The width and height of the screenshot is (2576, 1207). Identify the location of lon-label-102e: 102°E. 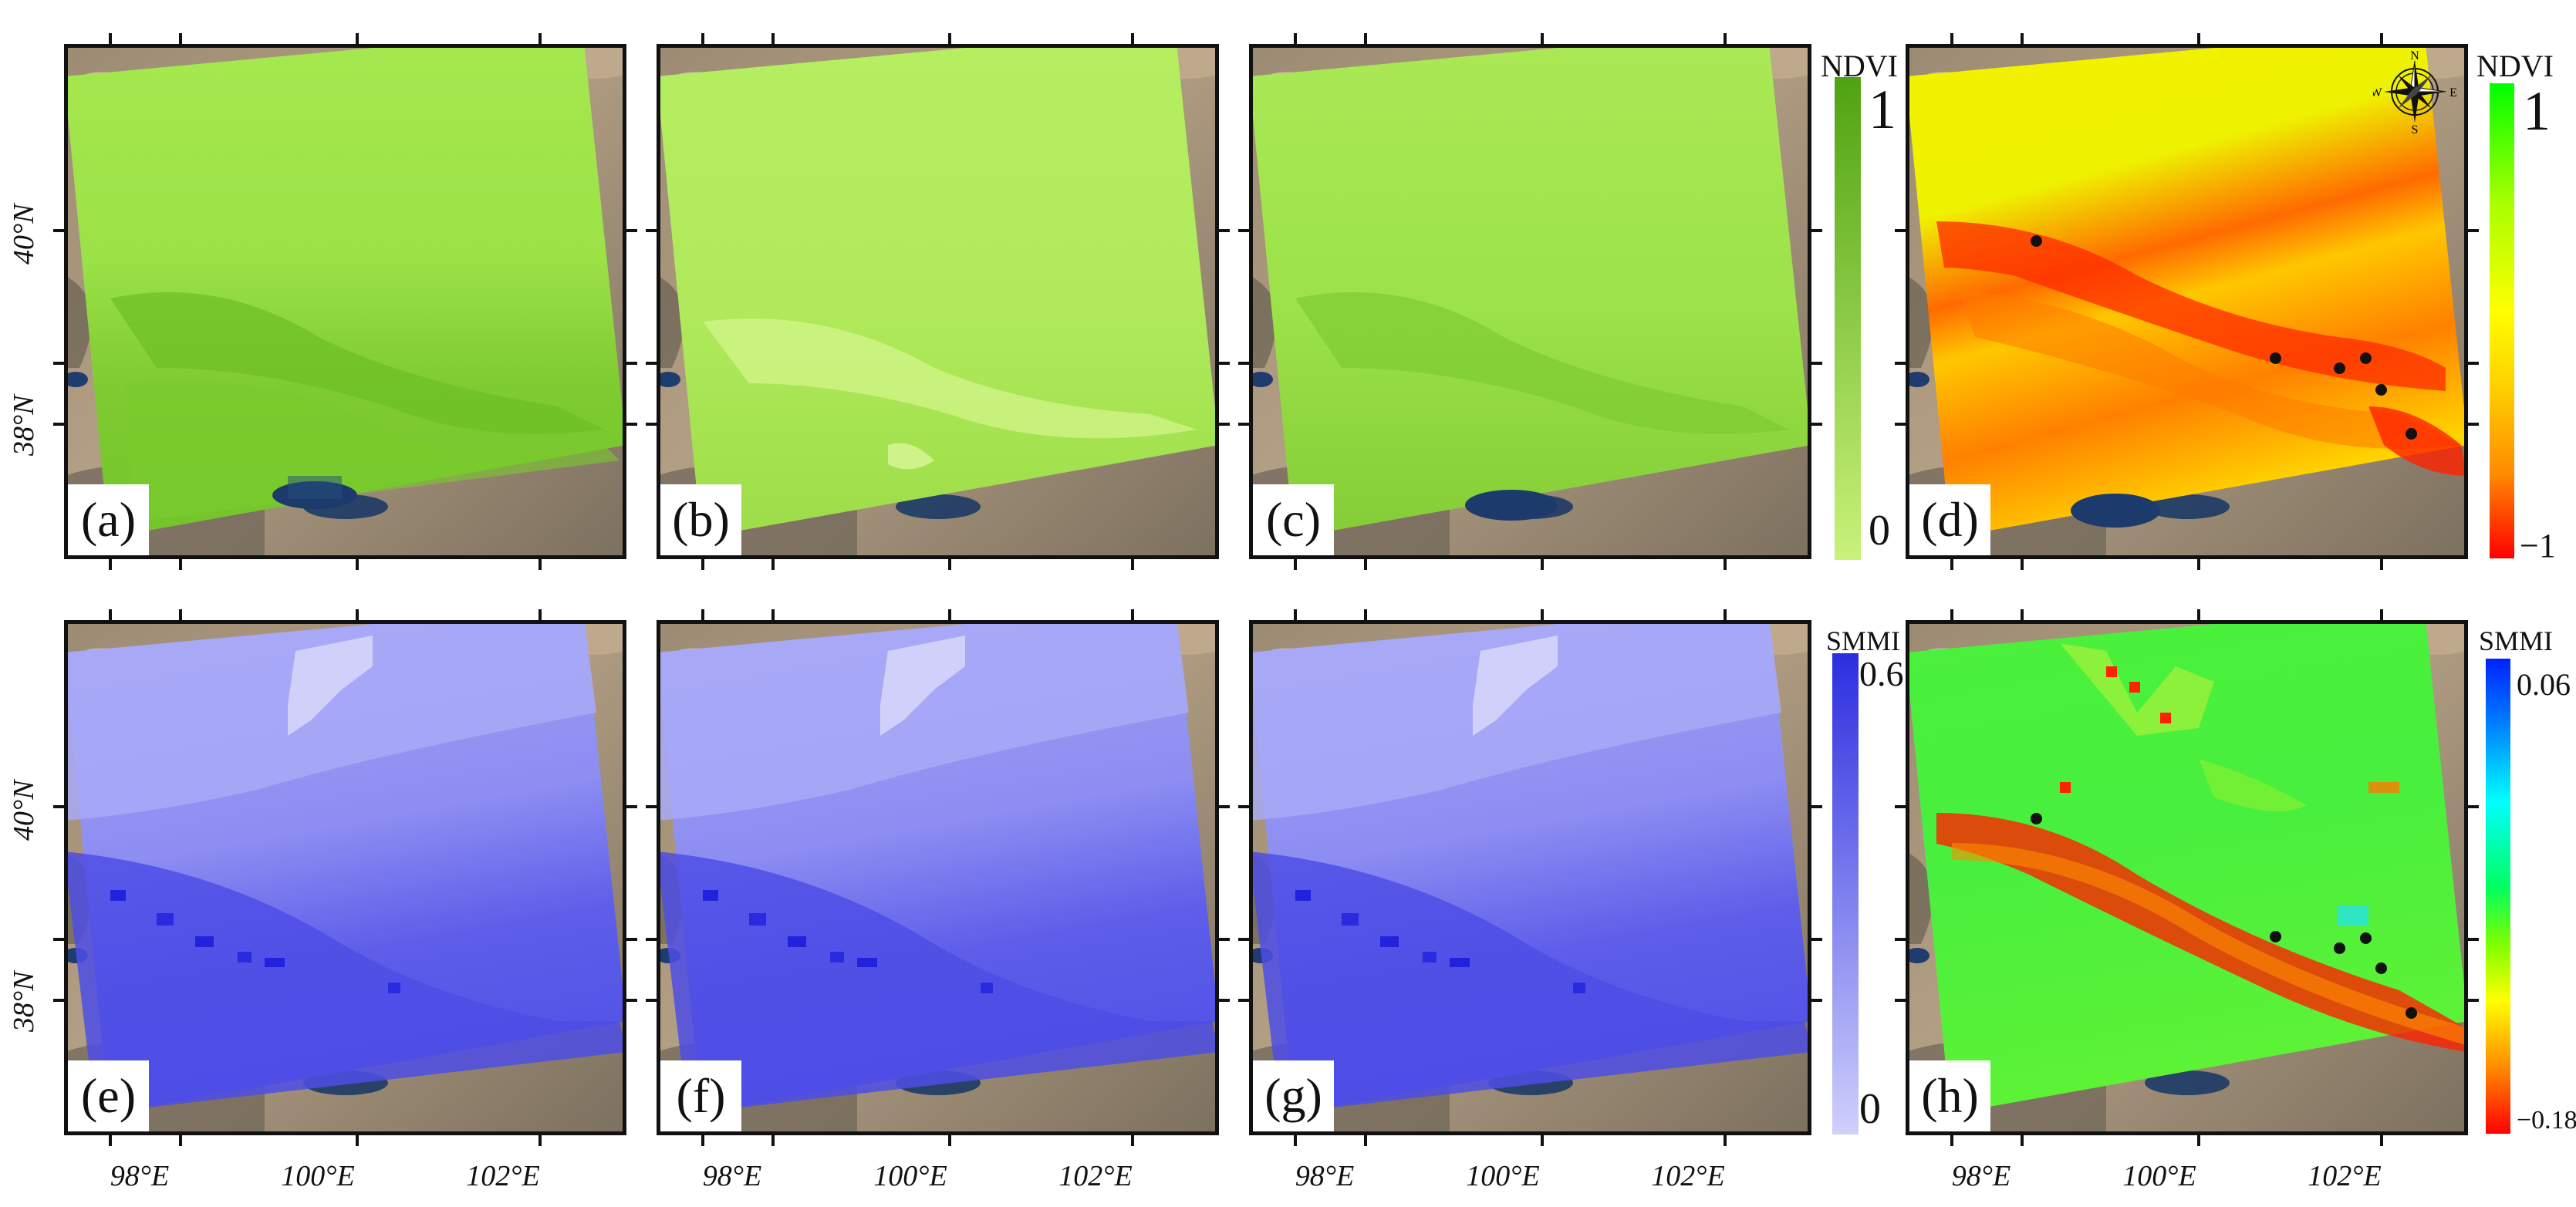
(1095, 1176).